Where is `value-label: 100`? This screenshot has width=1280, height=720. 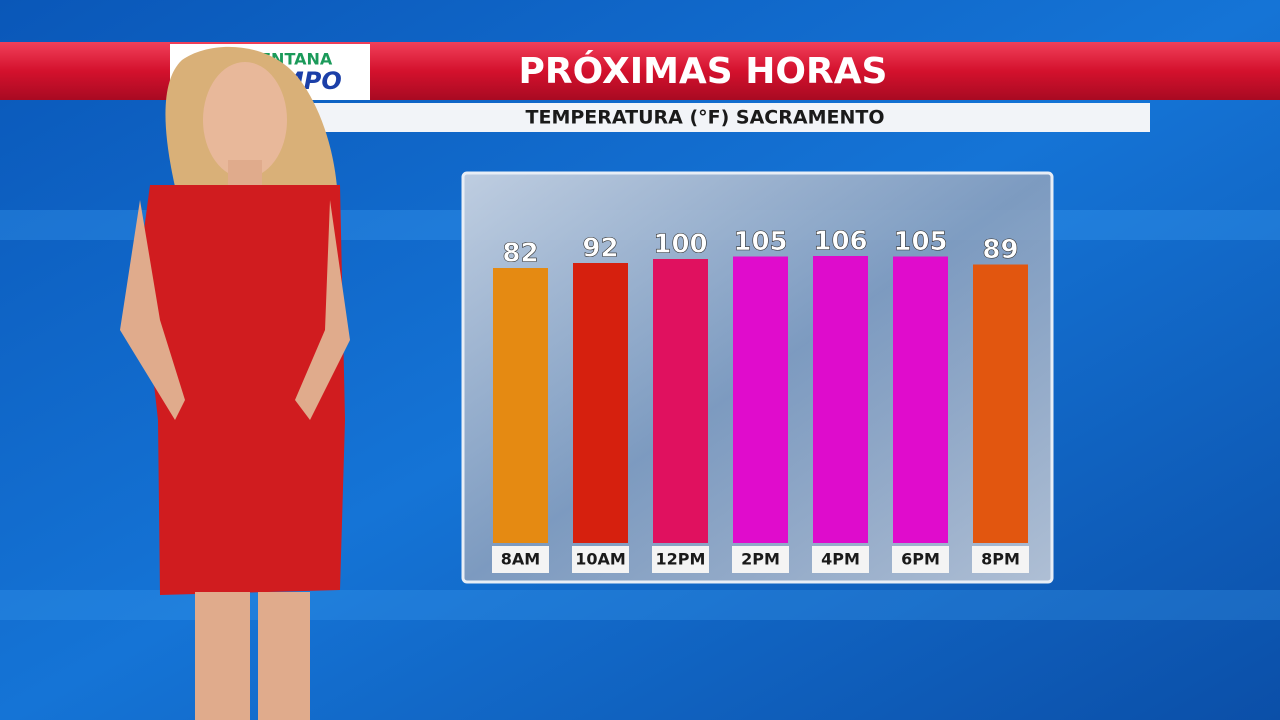 value-label: 100 is located at coordinates (680, 245).